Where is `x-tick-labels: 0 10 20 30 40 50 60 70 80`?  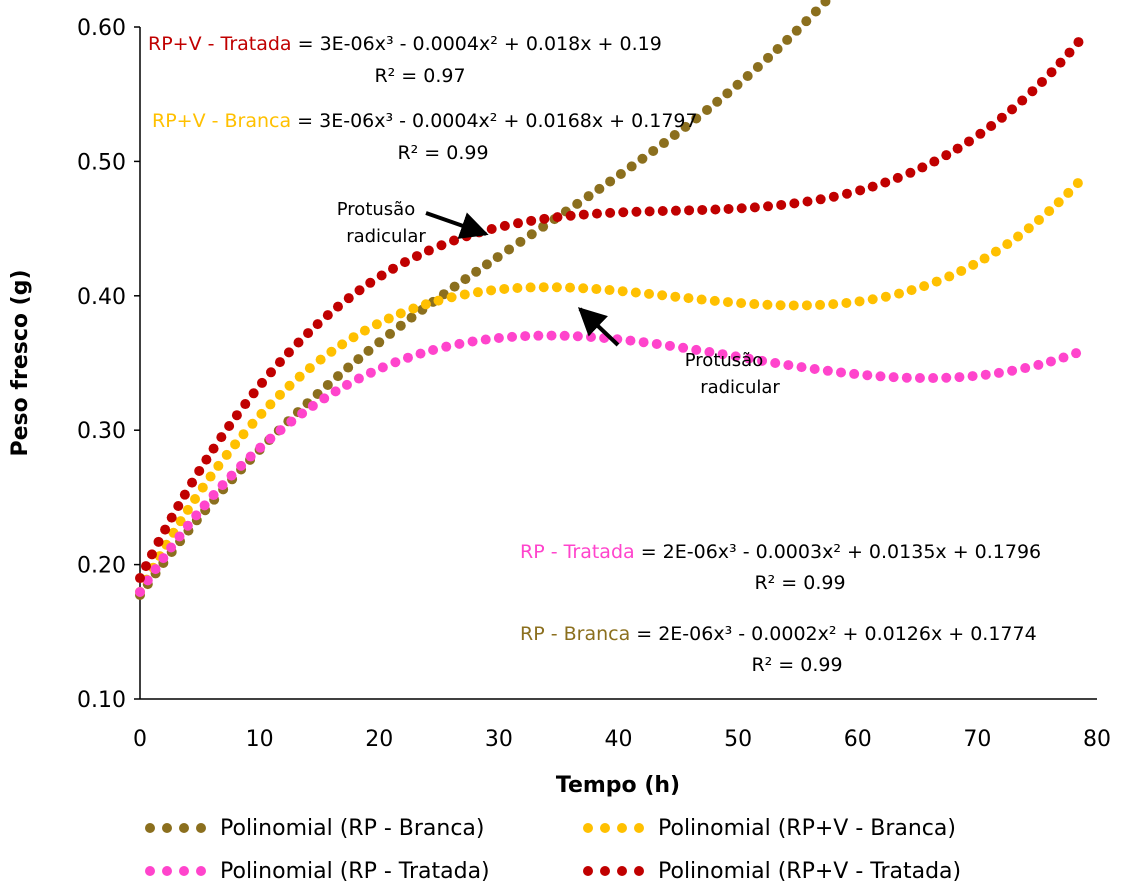
x-tick-labels: 0 10 20 30 40 50 60 70 80 is located at coordinates (622, 739).